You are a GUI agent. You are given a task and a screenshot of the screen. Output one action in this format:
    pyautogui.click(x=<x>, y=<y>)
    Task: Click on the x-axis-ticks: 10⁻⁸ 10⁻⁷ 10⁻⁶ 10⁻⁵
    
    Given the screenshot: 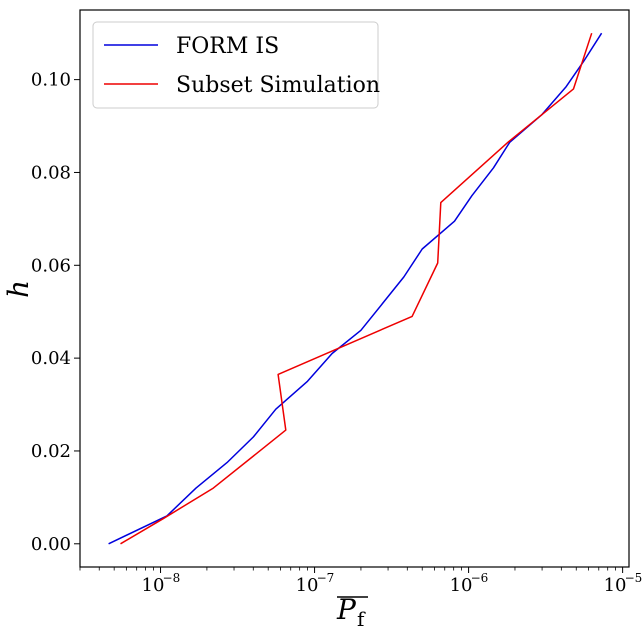 What is the action you would take?
    pyautogui.click(x=361, y=581)
    